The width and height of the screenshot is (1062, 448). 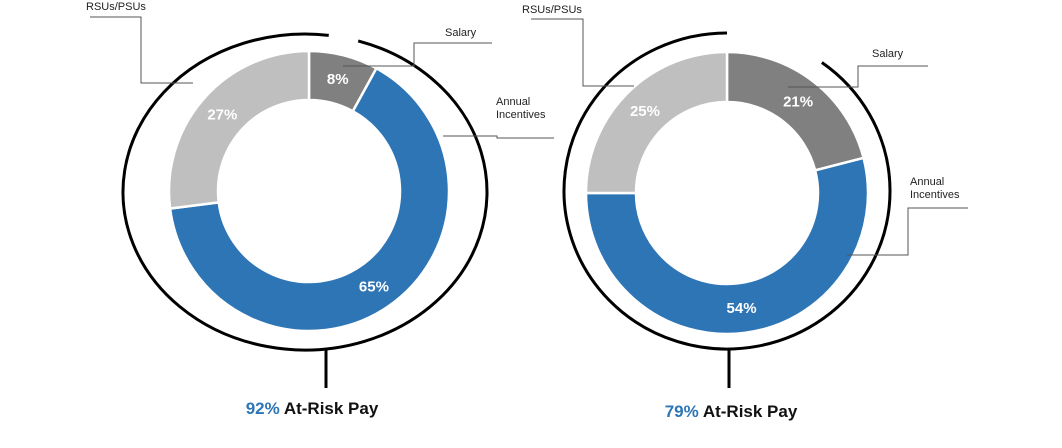 What do you see at coordinates (742, 308) in the screenshot?
I see `data-label-annual-incentives: 54%` at bounding box center [742, 308].